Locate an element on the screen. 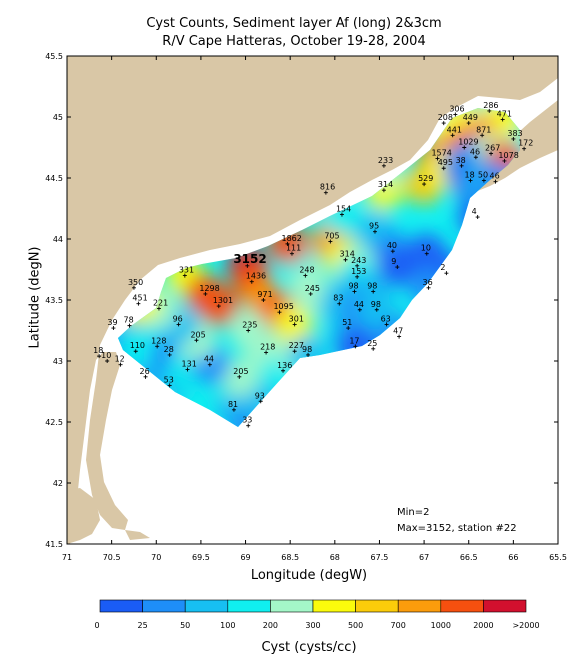  colorbar-tick-label: 2000 is located at coordinates (483, 625).